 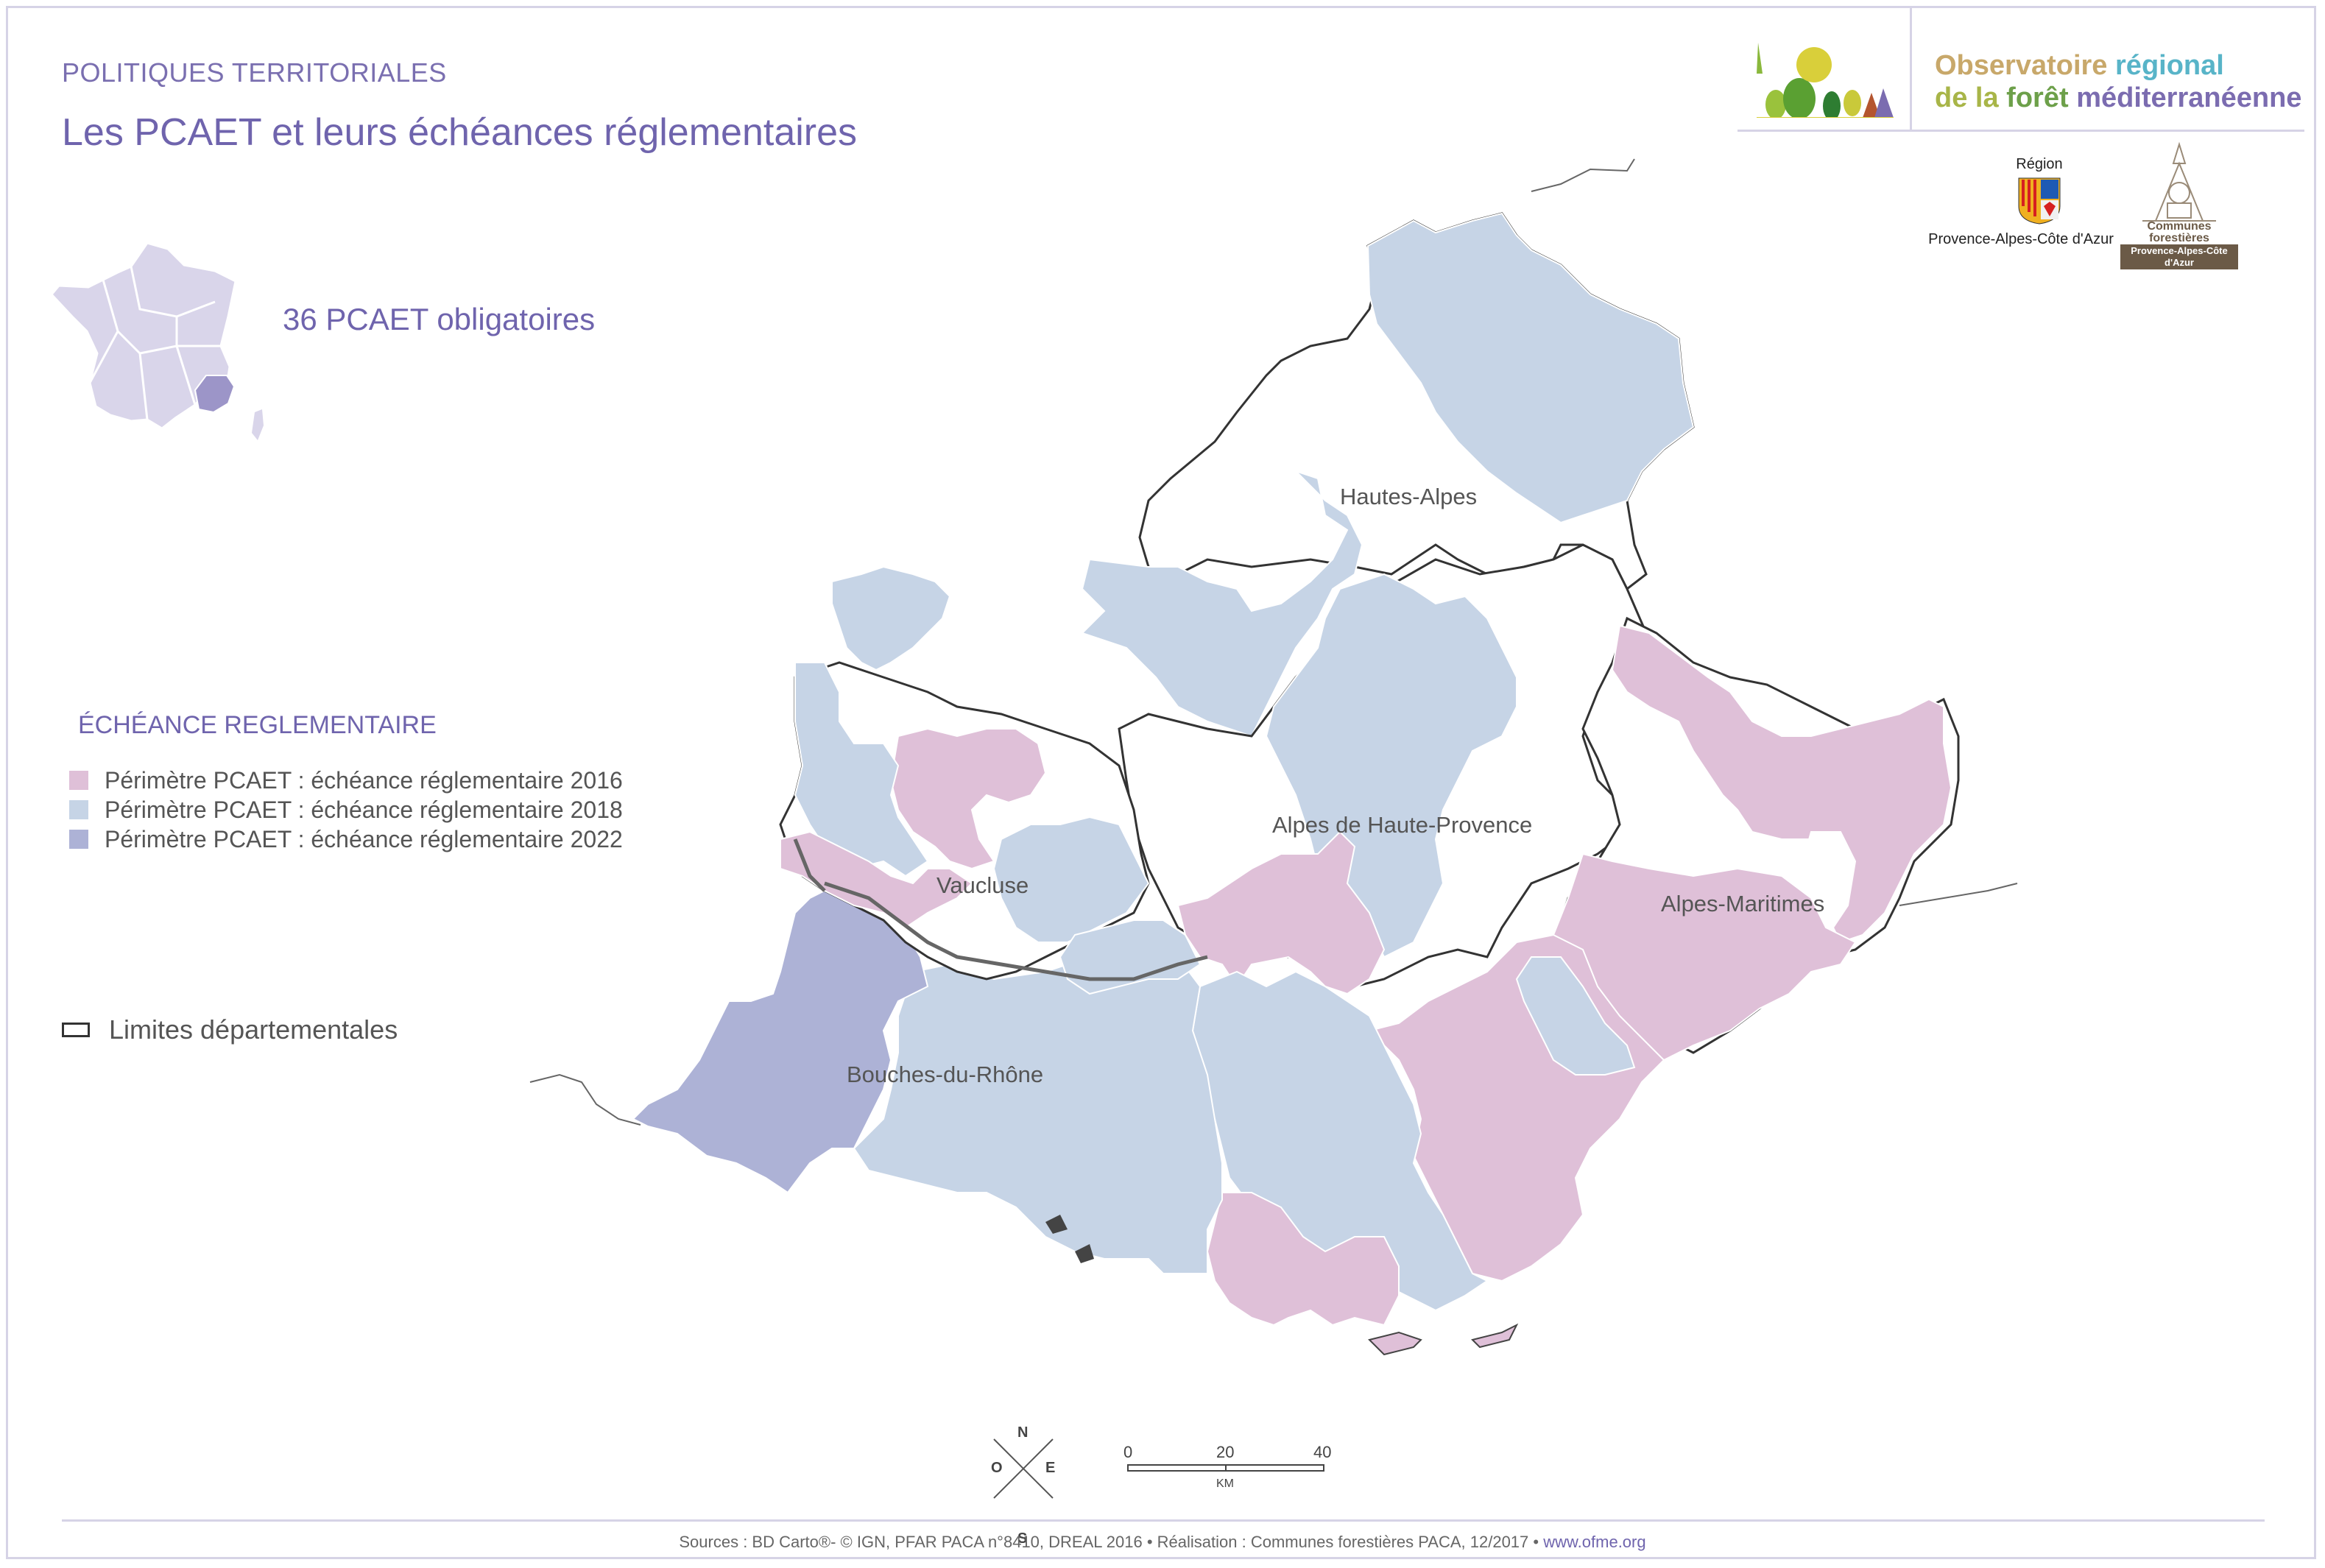 I want to click on hyeres-islands, so click(x=1443, y=1340).